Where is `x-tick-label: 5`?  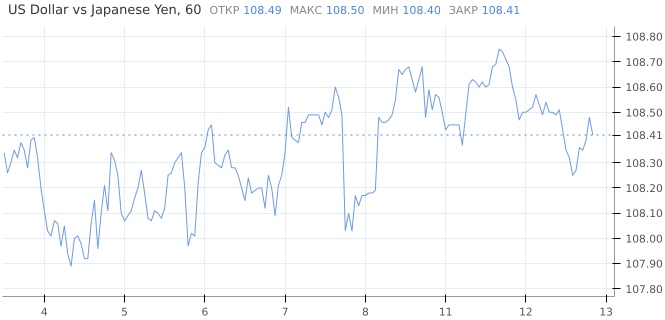 x-tick-label: 5 is located at coordinates (124, 312).